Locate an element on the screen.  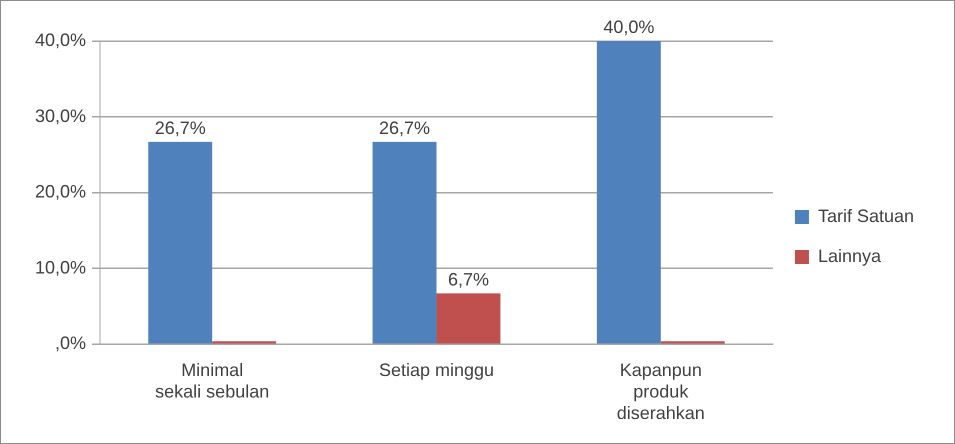
legend-label: Lainnya is located at coordinates (850, 256).